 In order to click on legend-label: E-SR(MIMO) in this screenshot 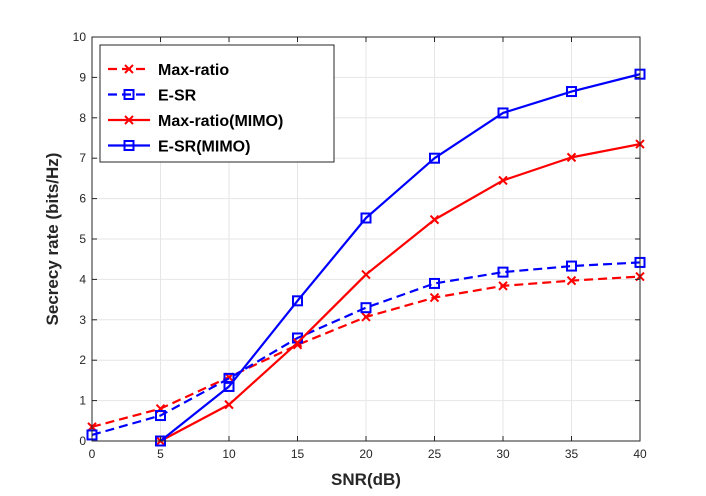, I will do `click(204, 147)`.